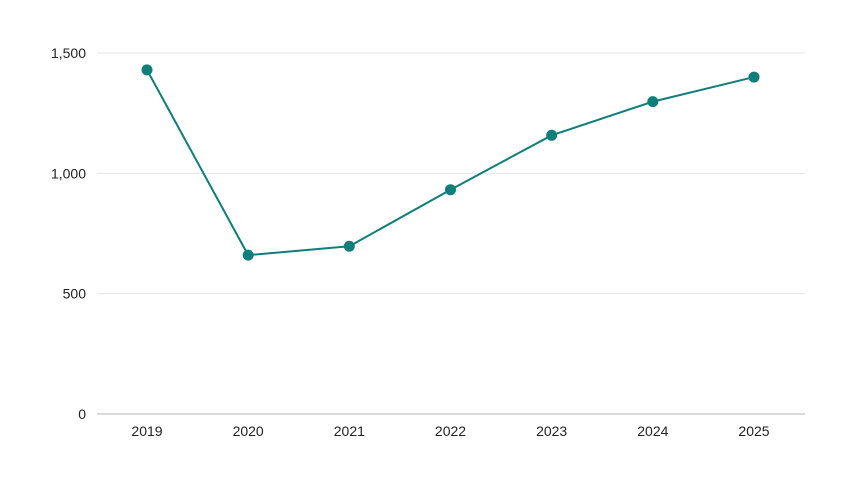 This screenshot has width=850, height=483. What do you see at coordinates (652, 431) in the screenshot?
I see `x-tick-label: 2024` at bounding box center [652, 431].